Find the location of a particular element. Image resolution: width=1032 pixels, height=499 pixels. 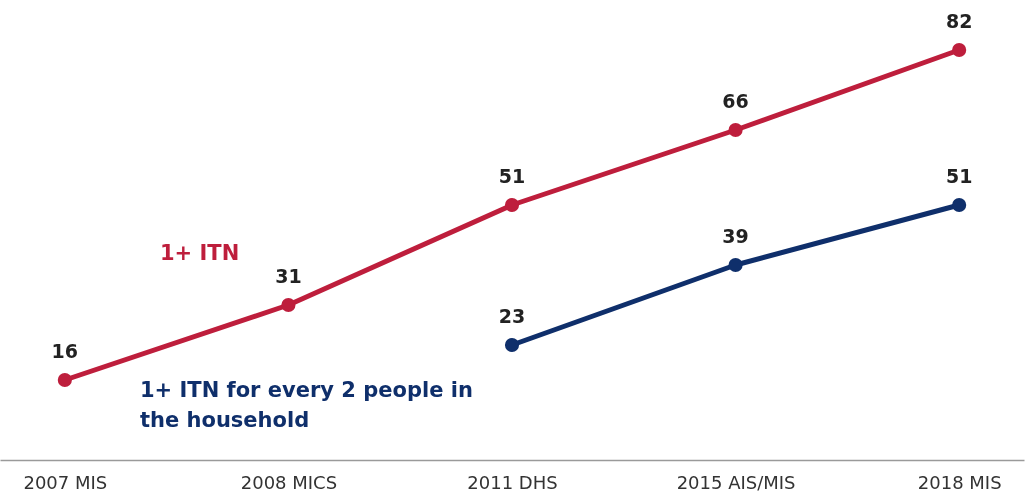

data-label: 39 is located at coordinates (735, 236).